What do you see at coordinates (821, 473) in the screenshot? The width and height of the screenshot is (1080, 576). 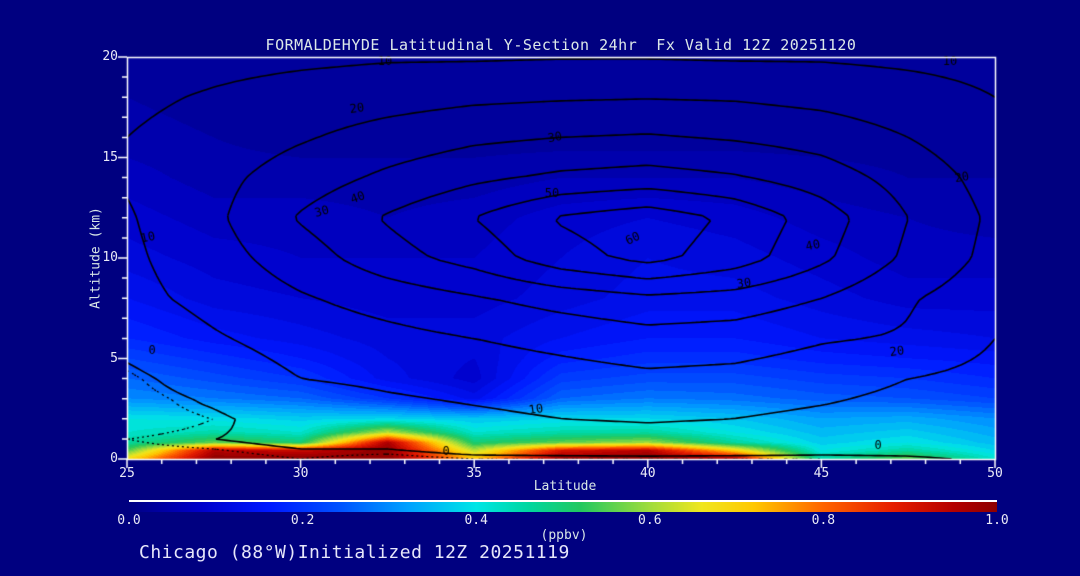 I see `x-tick-label: 45` at bounding box center [821, 473].